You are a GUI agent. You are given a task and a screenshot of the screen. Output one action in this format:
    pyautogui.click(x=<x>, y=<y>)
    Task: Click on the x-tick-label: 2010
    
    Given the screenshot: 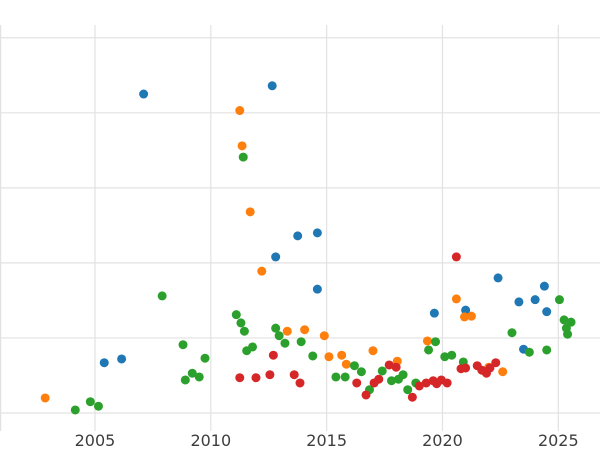 What is the action you would take?
    pyautogui.click(x=210, y=440)
    